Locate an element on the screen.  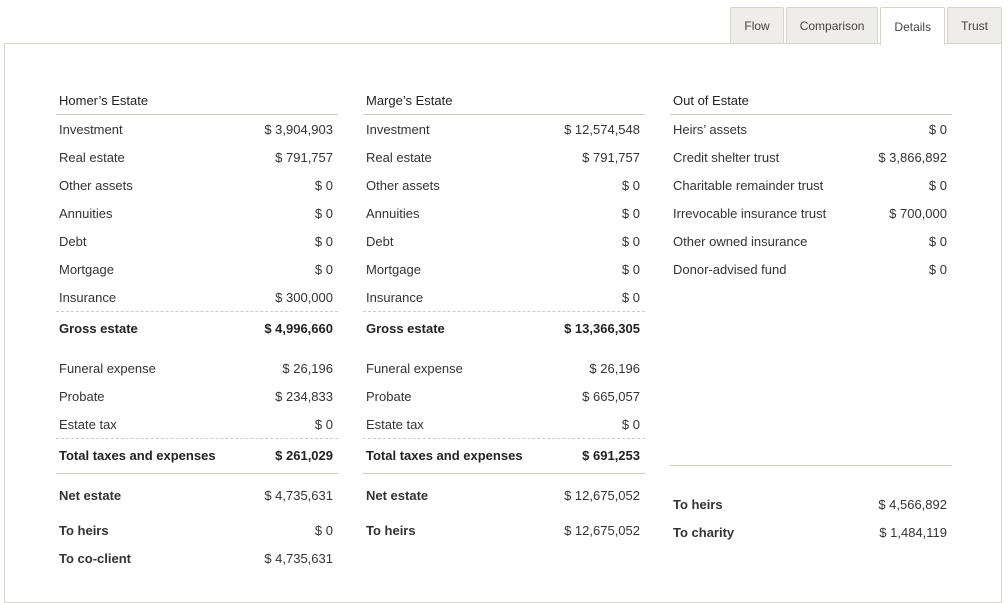
marge-total-expenses-row: Total taxes and expenses $ 691,253 is located at coordinates (504, 454).